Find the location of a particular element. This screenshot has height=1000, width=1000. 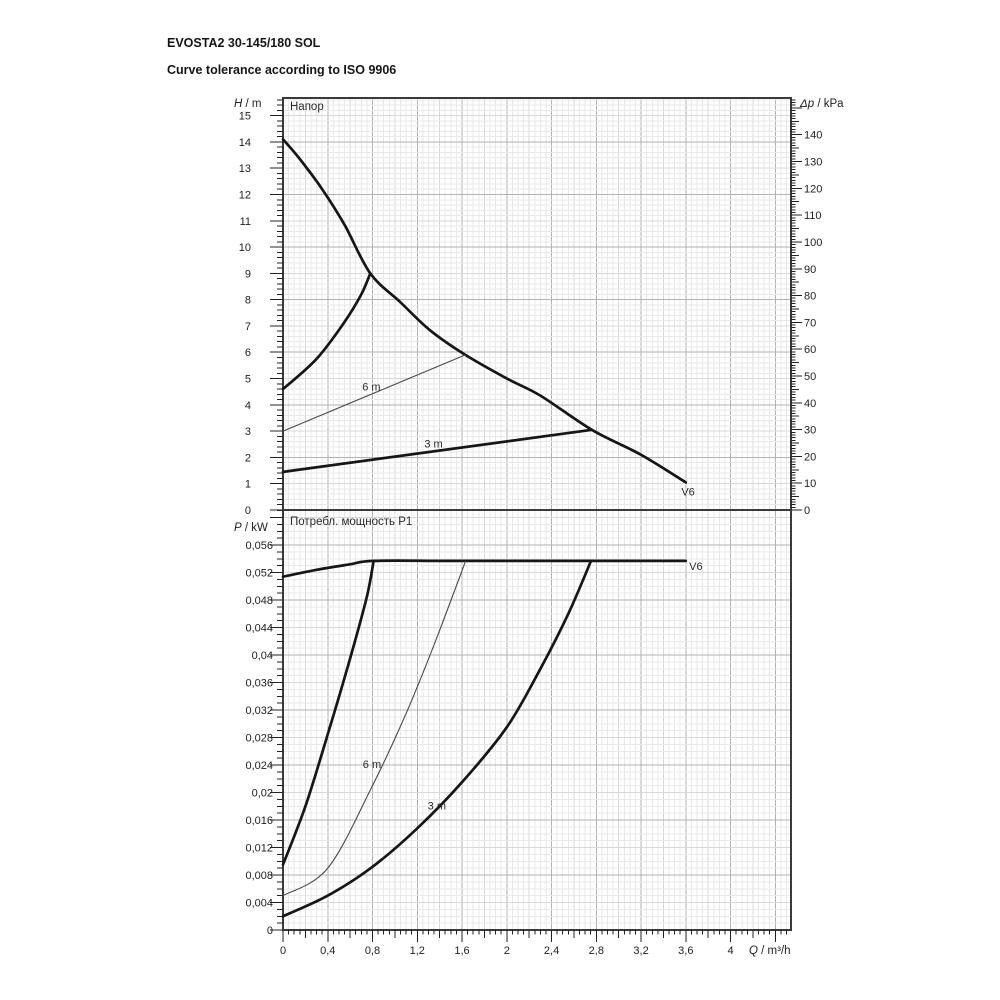

power-y-tick-label: 0,024 is located at coordinates (259, 766).